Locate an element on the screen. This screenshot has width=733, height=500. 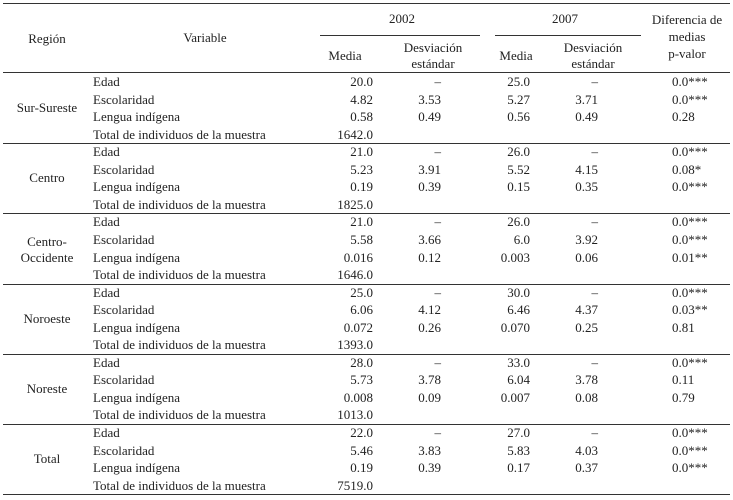
media-cell: 0.17 is located at coordinates (518, 468).